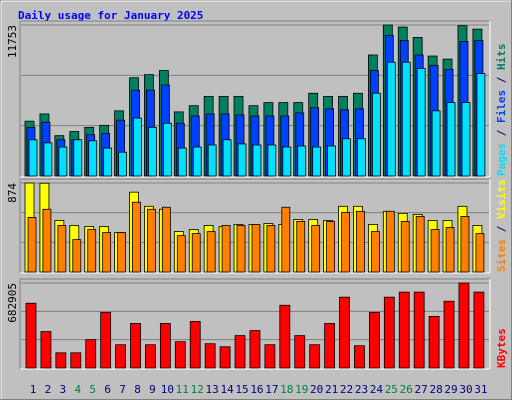 This screenshot has width=512, height=400. What do you see at coordinates (12, 193) in the screenshot?
I see `y-tick-label: 874` at bounding box center [12, 193].